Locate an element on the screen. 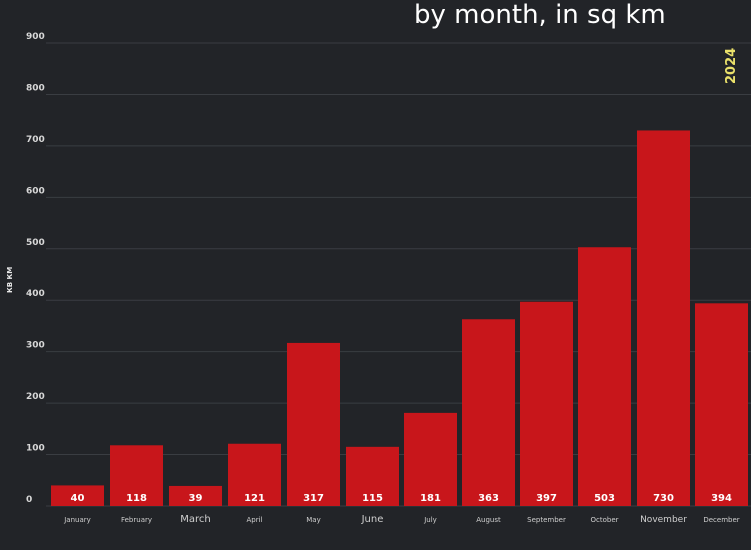  x-category-label: January is located at coordinates (77, 520).